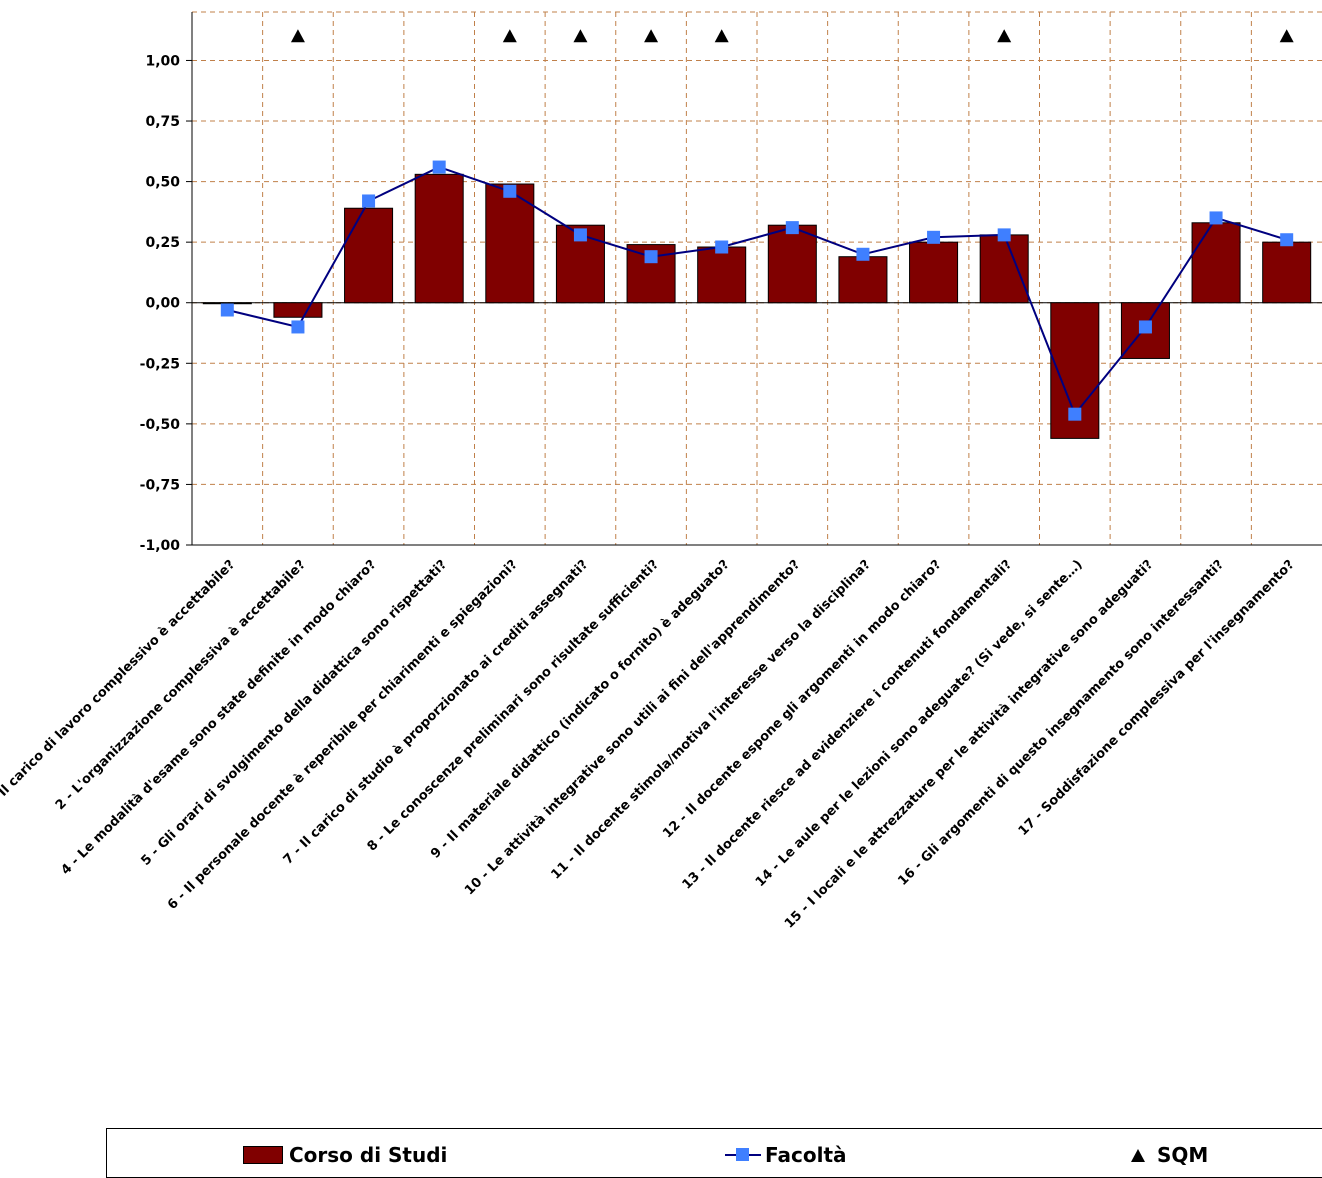 The image size is (1322, 1178). What do you see at coordinates (160, 546) in the screenshot?
I see `y-tick-label: -1,00` at bounding box center [160, 546].